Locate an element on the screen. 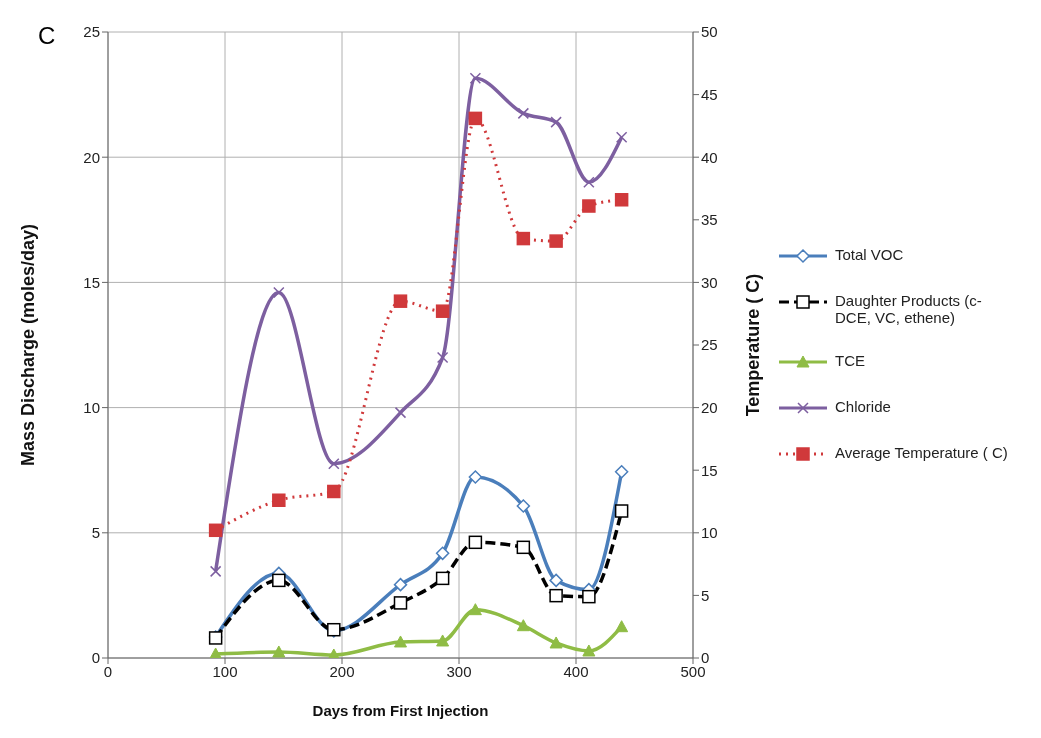 Image resolution: width=1041 pixels, height=738 pixels. y2-tick-label: 15 is located at coordinates (709, 470).